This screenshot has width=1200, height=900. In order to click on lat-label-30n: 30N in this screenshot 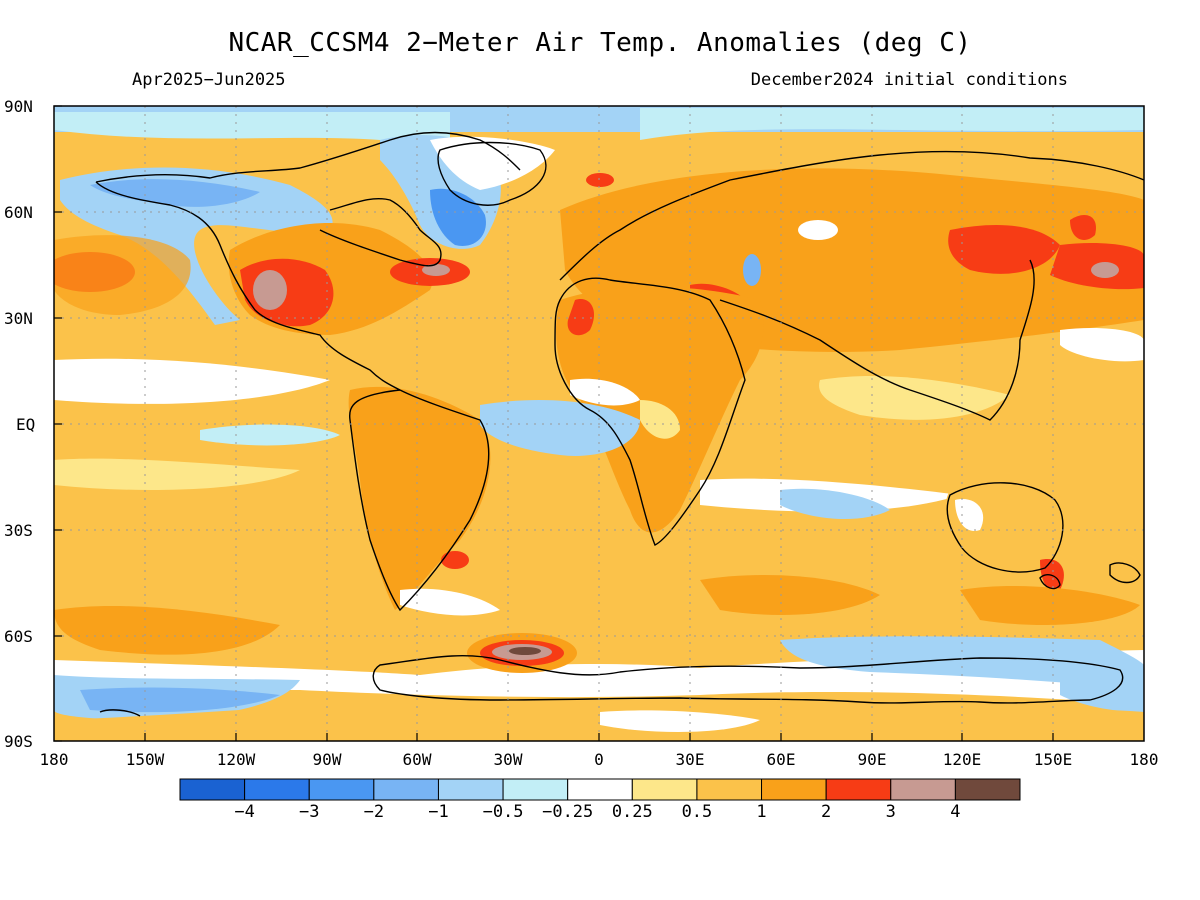, I will do `click(18, 318)`.